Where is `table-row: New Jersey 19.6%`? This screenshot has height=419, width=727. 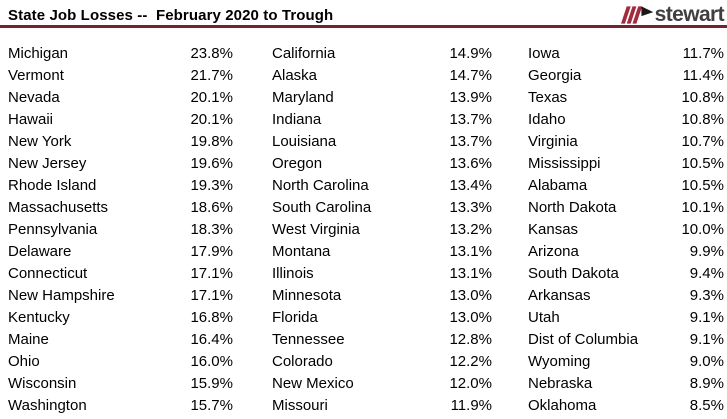 table-row: New Jersey 19.6% is located at coordinates (120, 163).